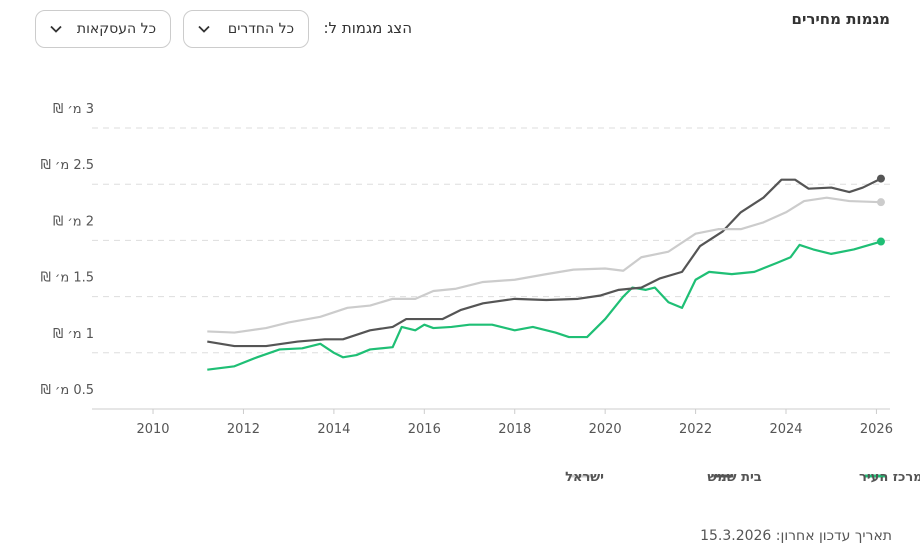 The width and height of the screenshot is (920, 557). Describe the element at coordinates (116, 29) in the screenshot. I see `dropdown-text: כל העסקאות` at that location.